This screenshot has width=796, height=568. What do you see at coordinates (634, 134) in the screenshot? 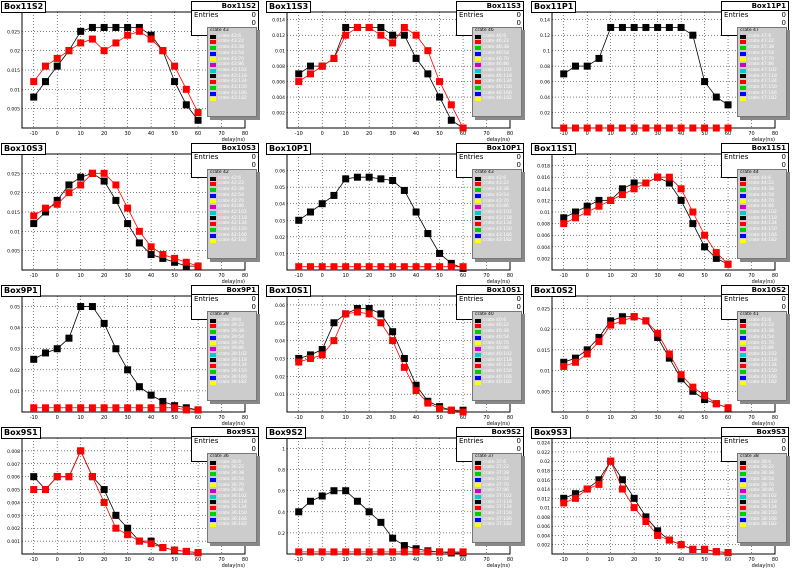
I see `x-tick-label: 20` at bounding box center [634, 134].